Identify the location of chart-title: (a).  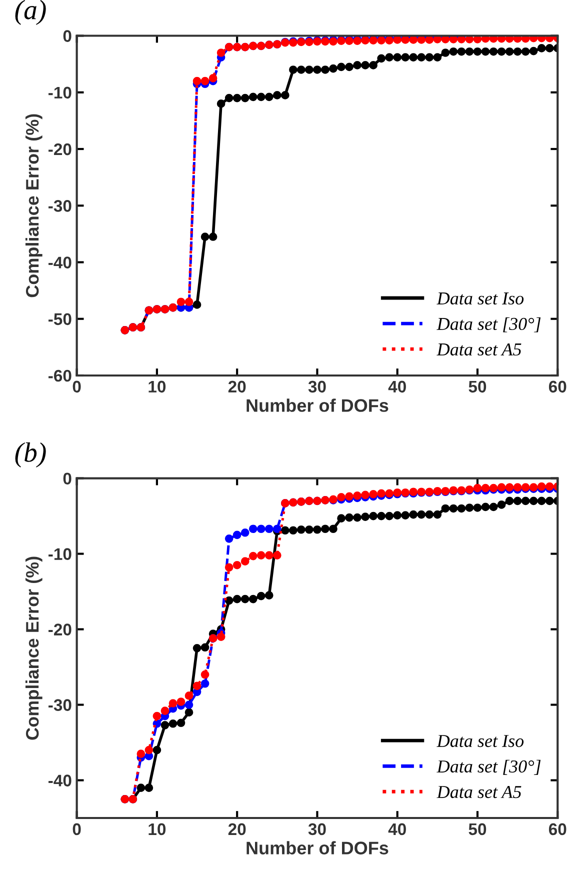
(30, 13).